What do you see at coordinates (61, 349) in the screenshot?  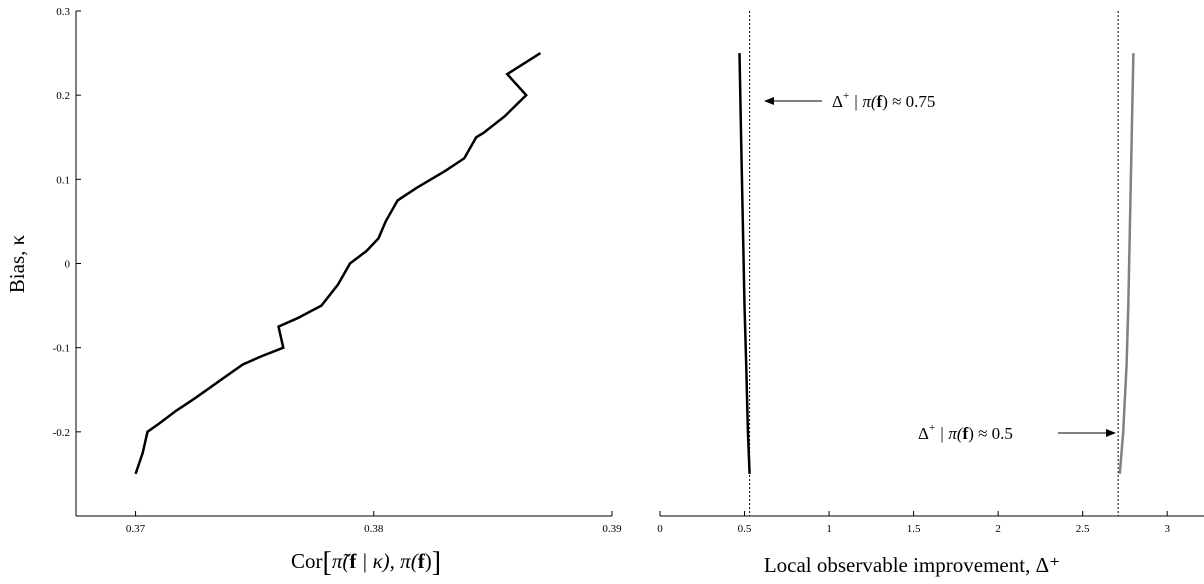 I see `y-tick-label: -0.1` at bounding box center [61, 349].